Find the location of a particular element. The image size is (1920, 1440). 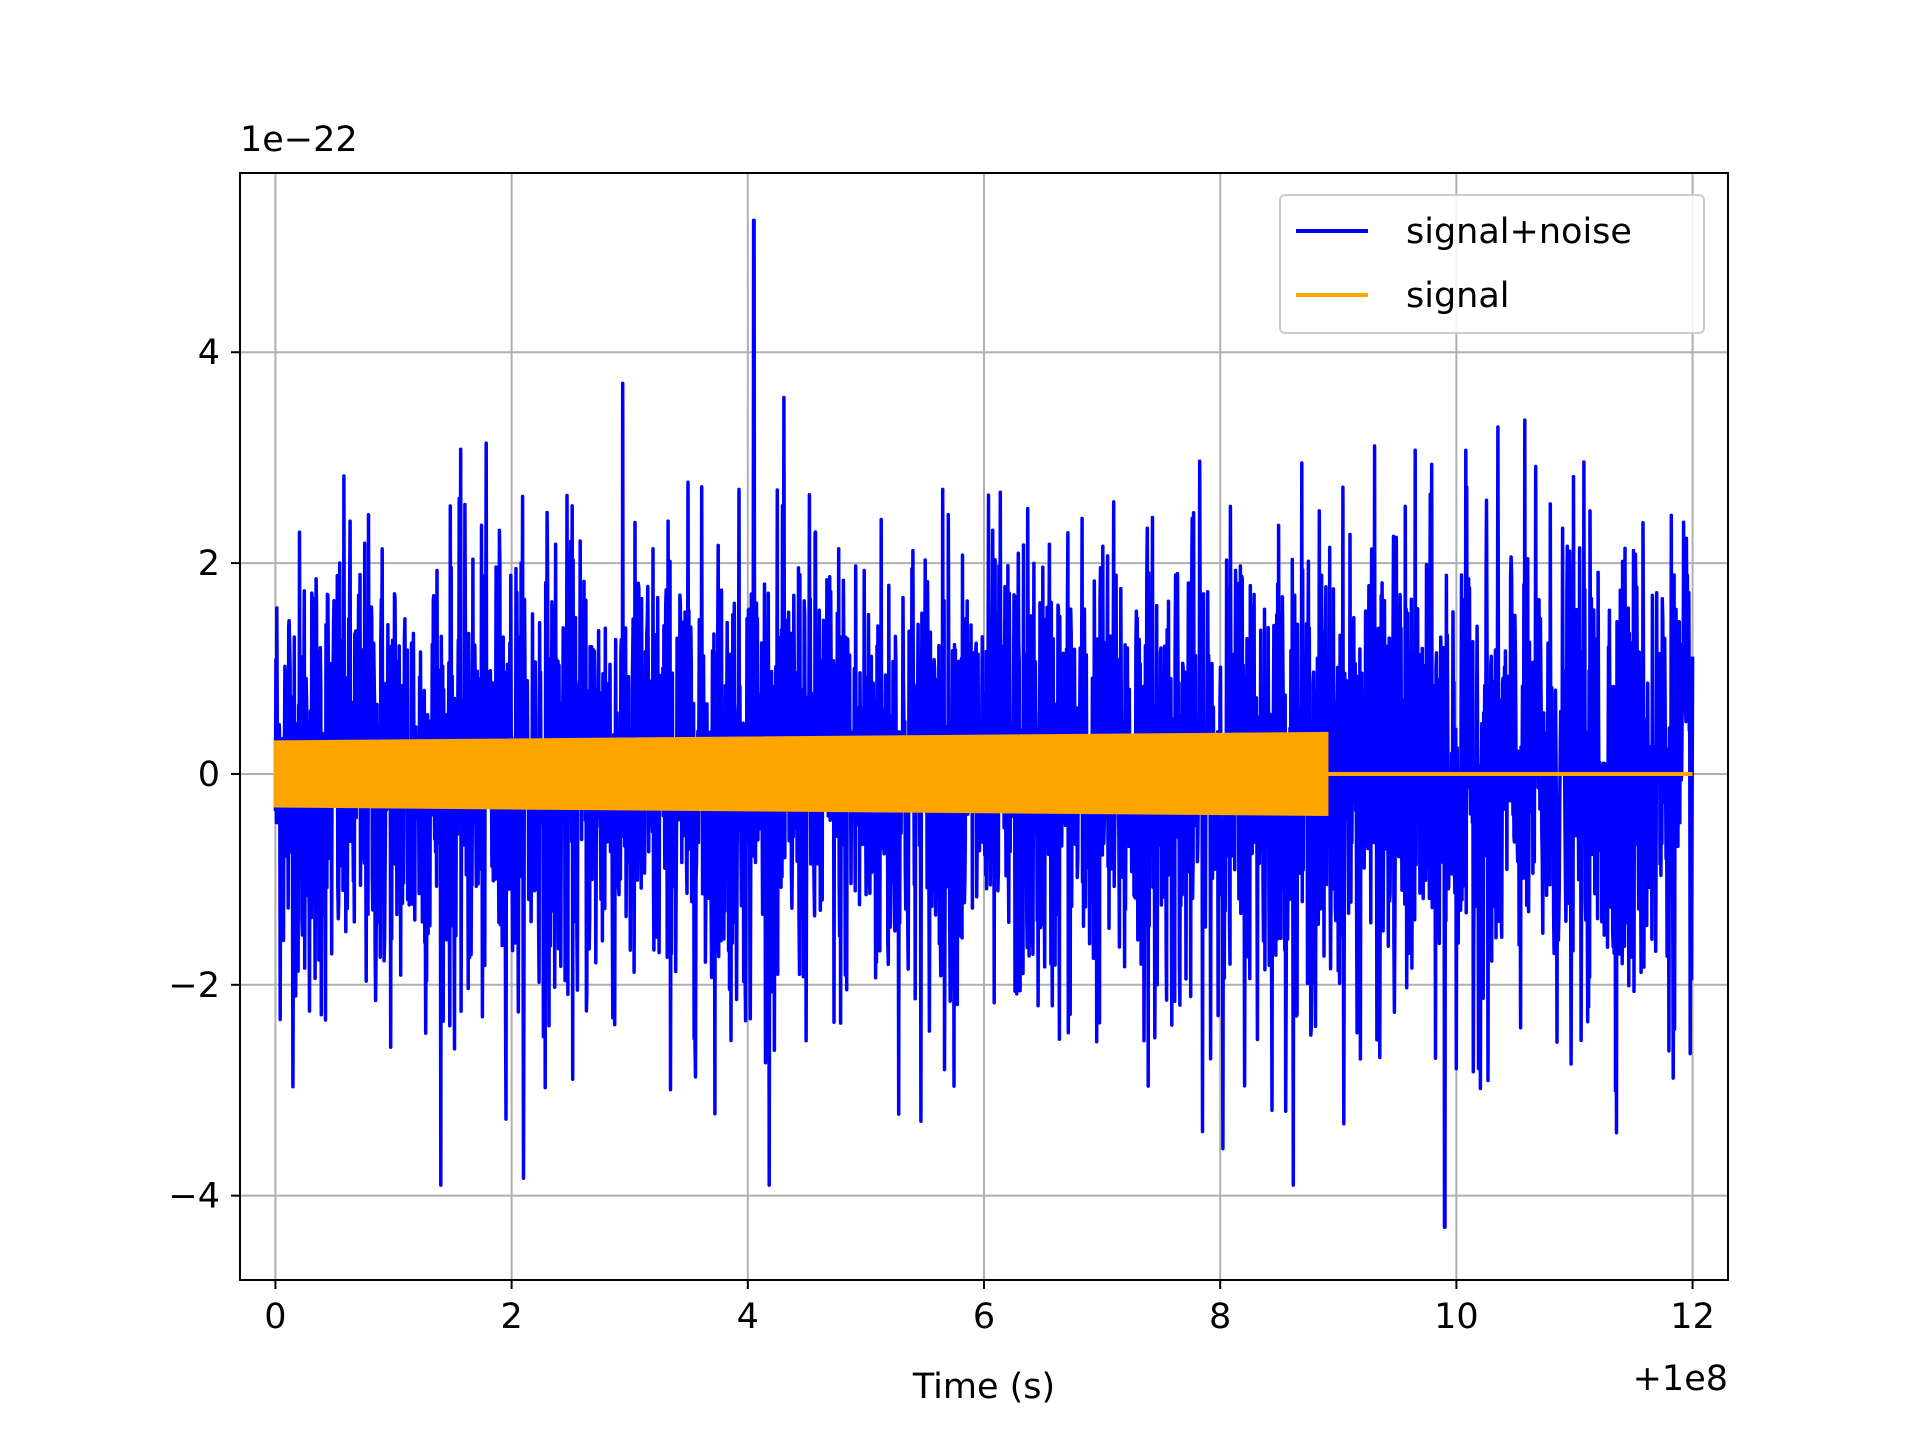

x-tick-label: 0 is located at coordinates (275, 1317).